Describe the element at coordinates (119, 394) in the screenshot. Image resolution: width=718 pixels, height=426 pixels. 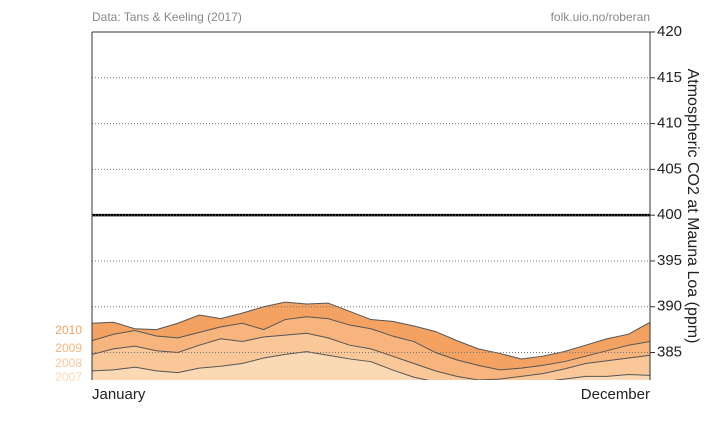
I see `x-tick-label: January` at that location.